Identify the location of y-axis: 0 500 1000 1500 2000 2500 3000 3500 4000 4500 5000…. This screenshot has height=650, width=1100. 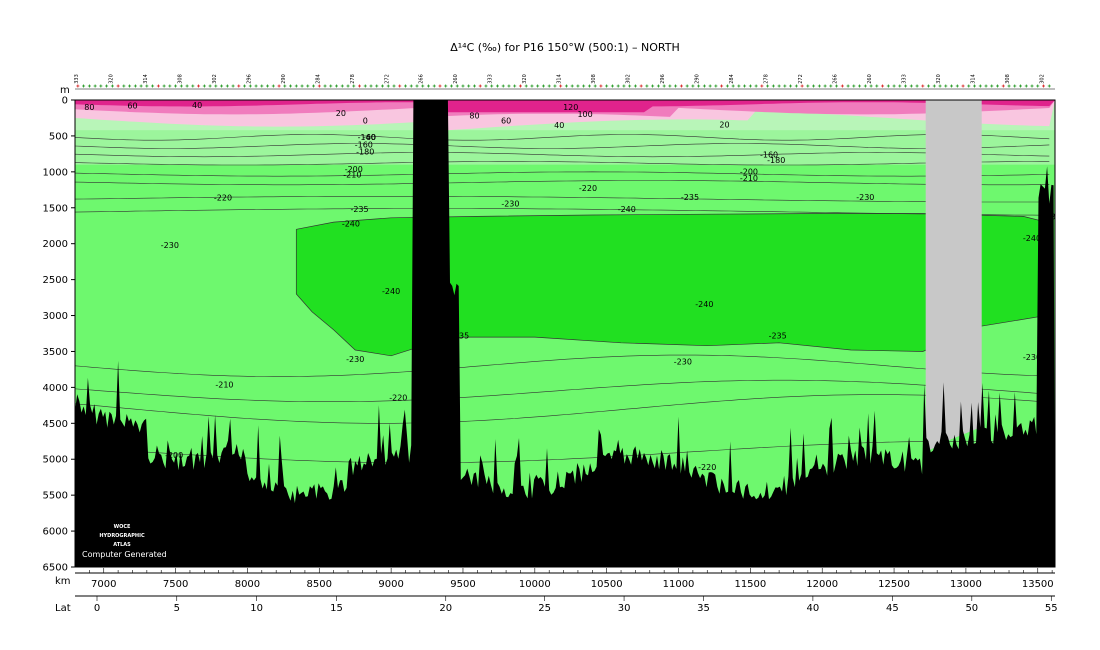
(59, 335).